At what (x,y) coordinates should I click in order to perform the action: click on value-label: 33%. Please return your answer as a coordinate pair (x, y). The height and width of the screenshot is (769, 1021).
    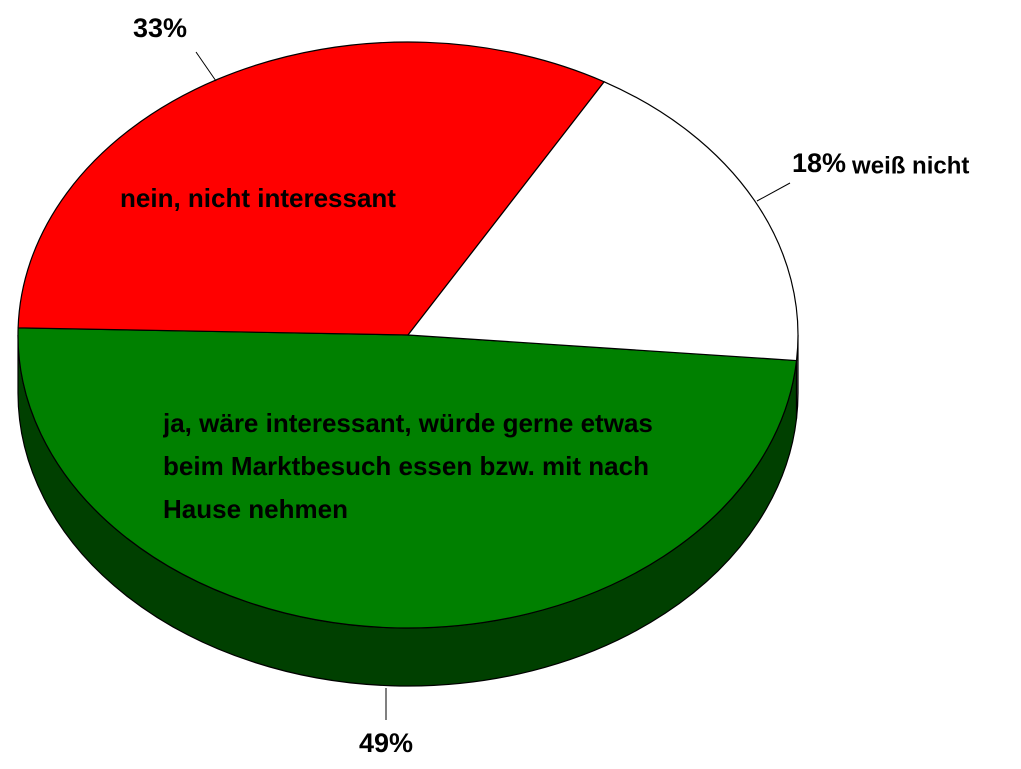
    Looking at the image, I should click on (160, 28).